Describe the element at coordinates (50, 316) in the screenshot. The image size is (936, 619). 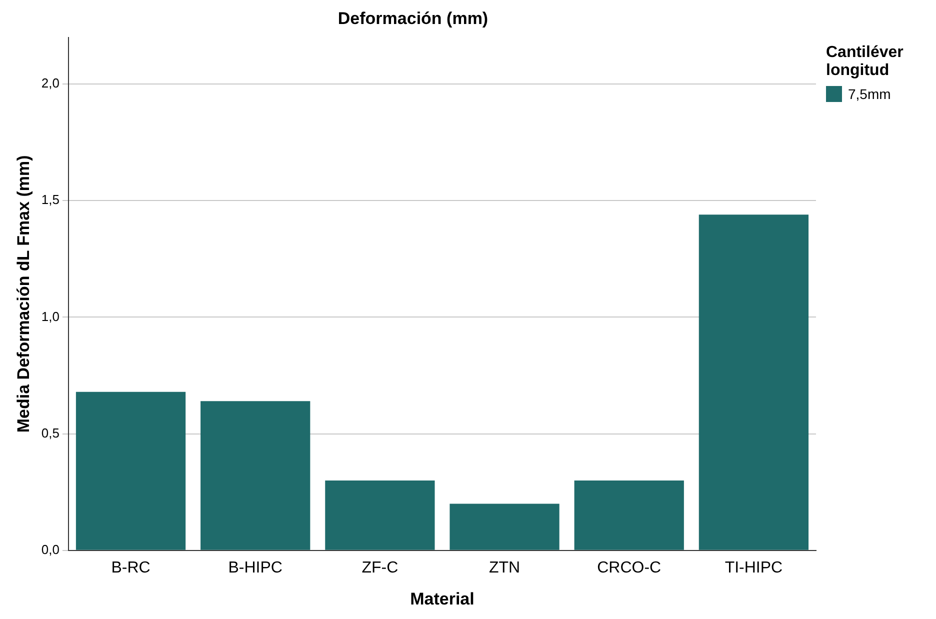
I see `y-tick-label: 1,0` at that location.